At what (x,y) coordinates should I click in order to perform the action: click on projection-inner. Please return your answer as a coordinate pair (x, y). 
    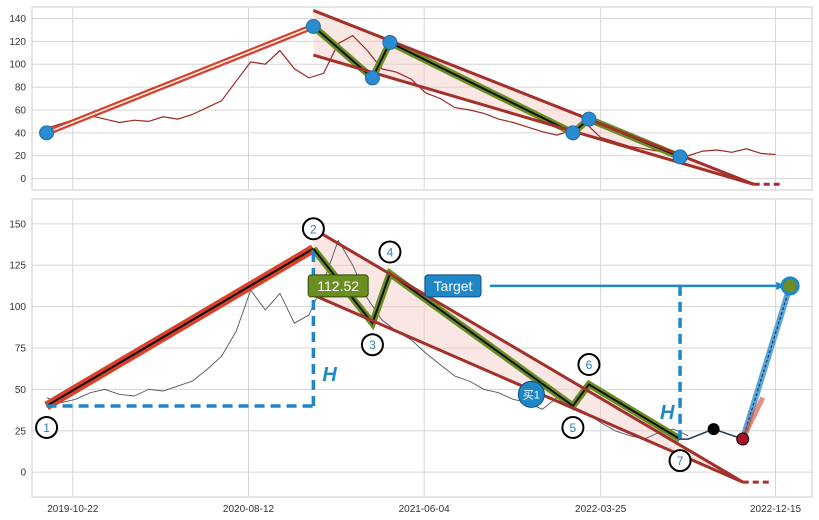
    Looking at the image, I should click on (766, 362).